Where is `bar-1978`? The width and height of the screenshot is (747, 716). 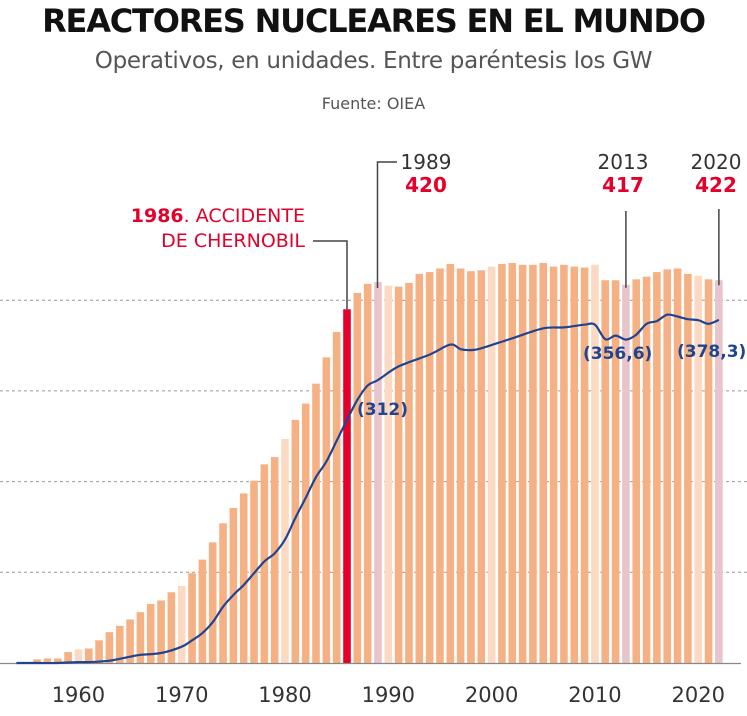 bar-1978 is located at coordinates (264, 563).